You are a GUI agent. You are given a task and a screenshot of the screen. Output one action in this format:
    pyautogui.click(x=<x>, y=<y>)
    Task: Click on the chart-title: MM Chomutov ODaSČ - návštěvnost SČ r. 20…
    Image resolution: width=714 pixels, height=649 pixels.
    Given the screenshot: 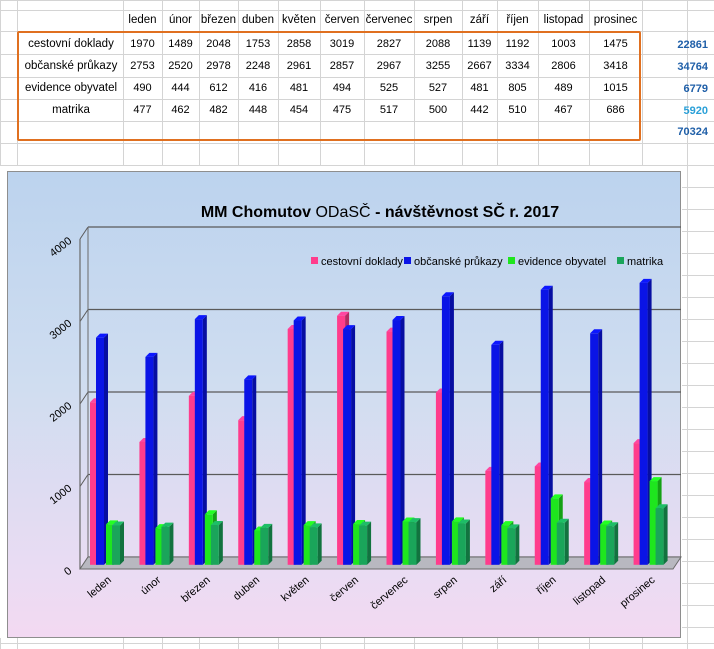 What is the action you would take?
    pyautogui.click(x=380, y=211)
    